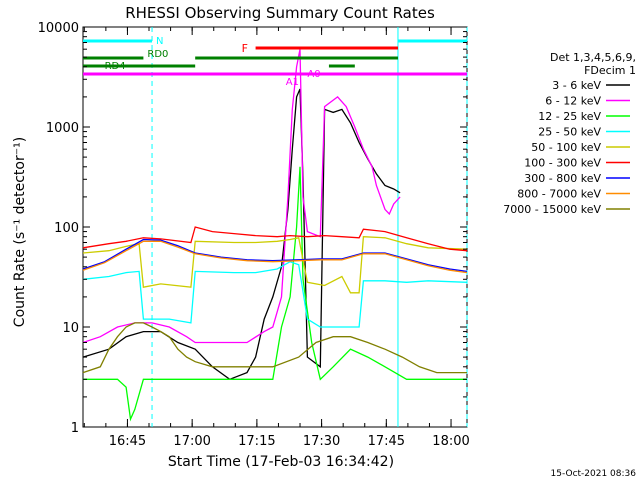 The height and width of the screenshot is (480, 640). What do you see at coordinates (157, 54) in the screenshot?
I see `attenuator-label: RD0` at bounding box center [157, 54].